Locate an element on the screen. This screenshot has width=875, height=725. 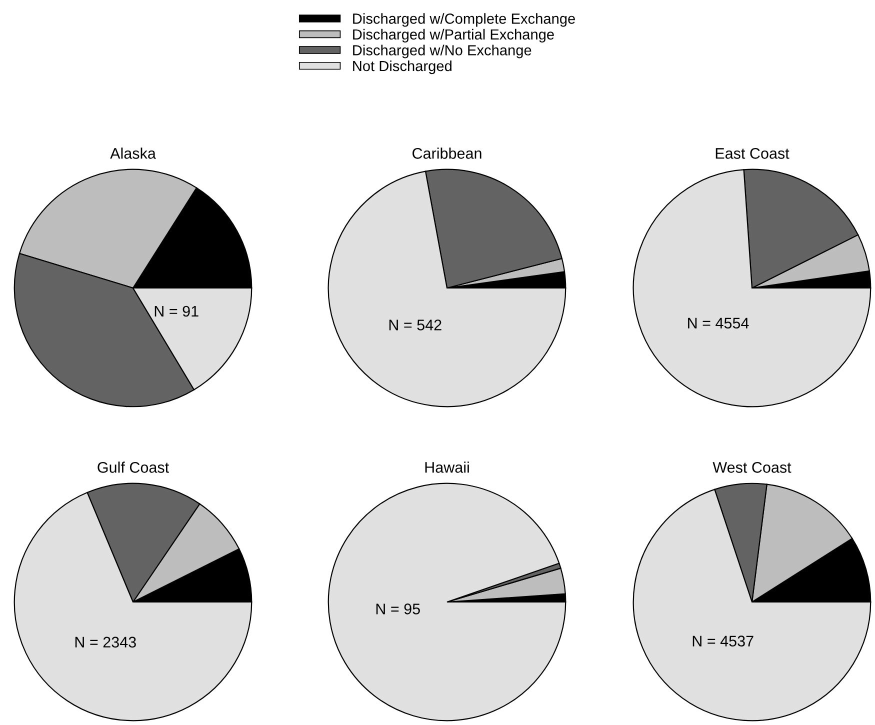
chart-title: East Coast is located at coordinates (753, 153).